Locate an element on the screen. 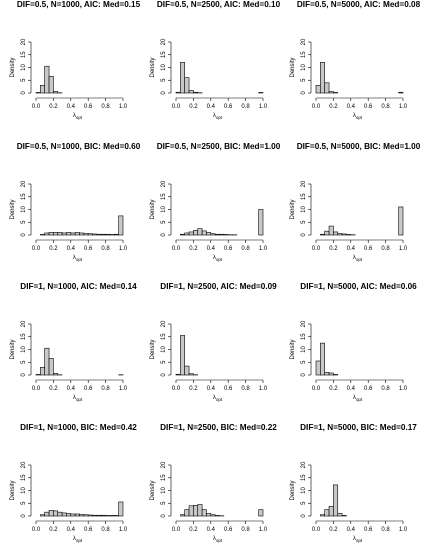  y-axis-label: Density is located at coordinates (13, 209).